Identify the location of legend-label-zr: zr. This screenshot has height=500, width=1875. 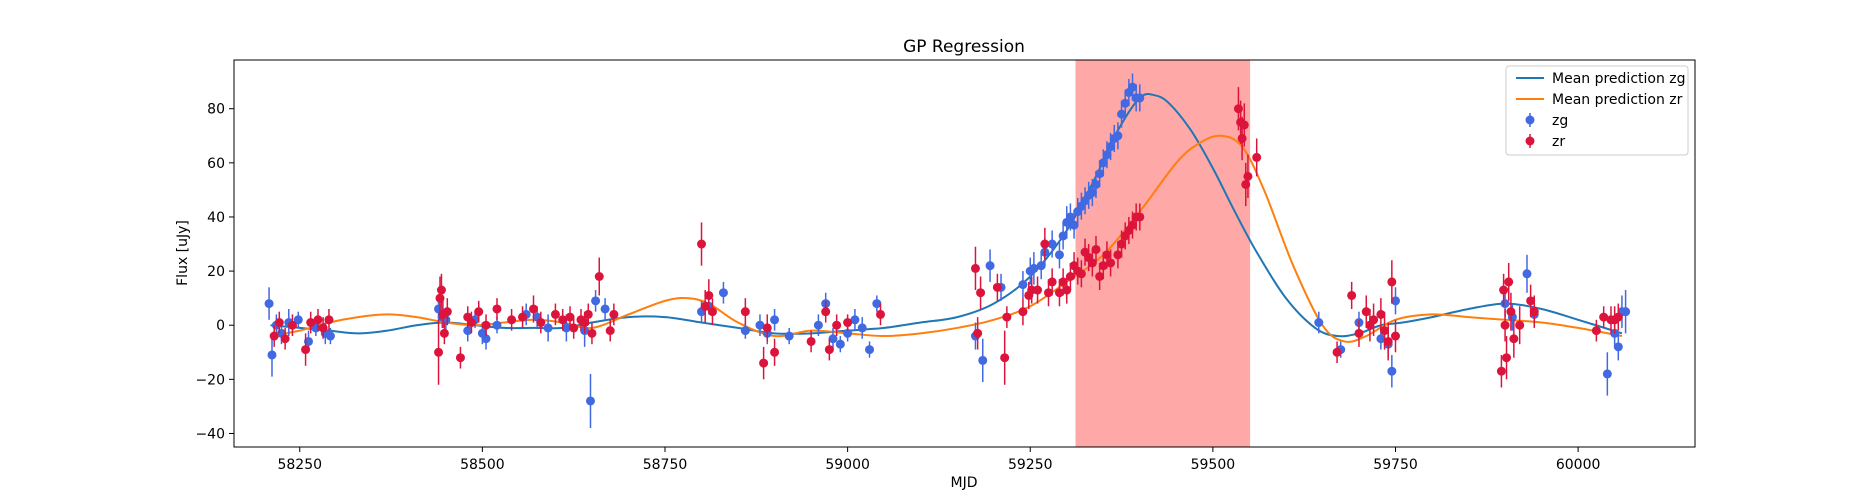
(1558, 142).